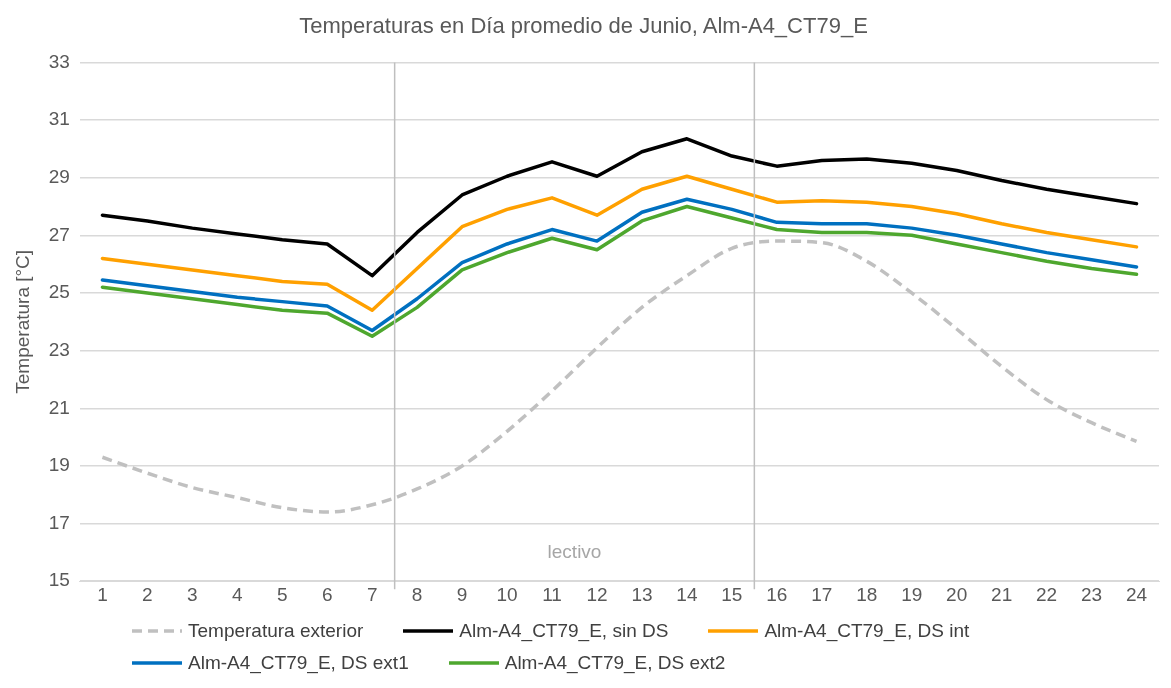 Image resolution: width=1171 pixels, height=688 pixels. Describe the element at coordinates (777, 594) in the screenshot. I see `x-tick-label: 16` at that location.